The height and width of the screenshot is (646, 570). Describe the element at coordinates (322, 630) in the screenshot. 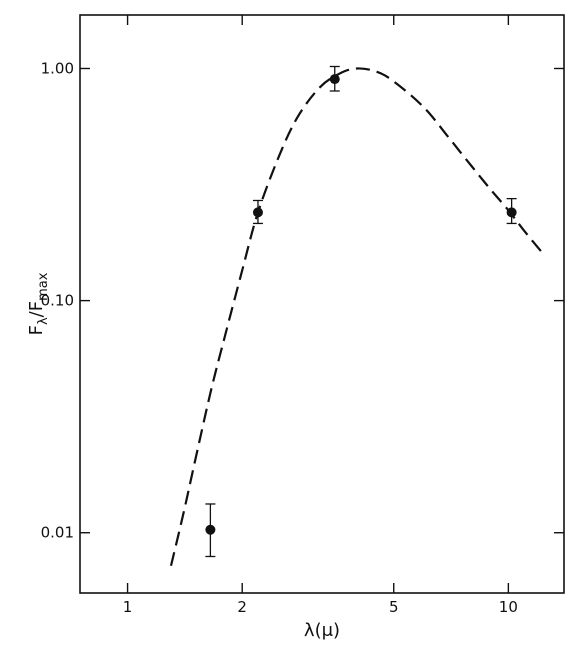

I see `x-axis-label: λ(μ)` at that location.